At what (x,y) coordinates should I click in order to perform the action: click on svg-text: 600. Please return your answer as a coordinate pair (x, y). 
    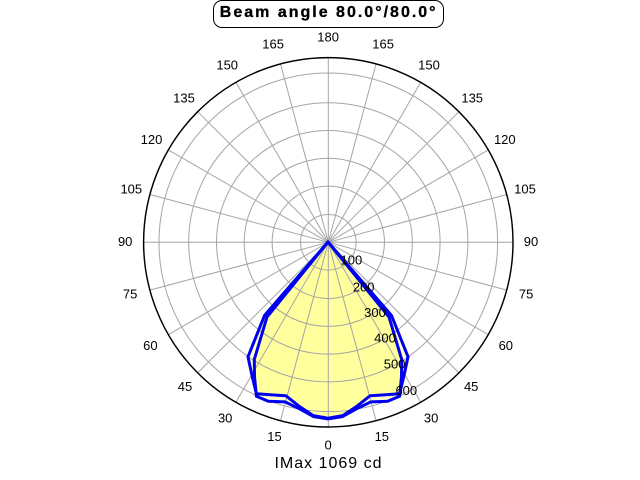
    Looking at the image, I should click on (406, 390).